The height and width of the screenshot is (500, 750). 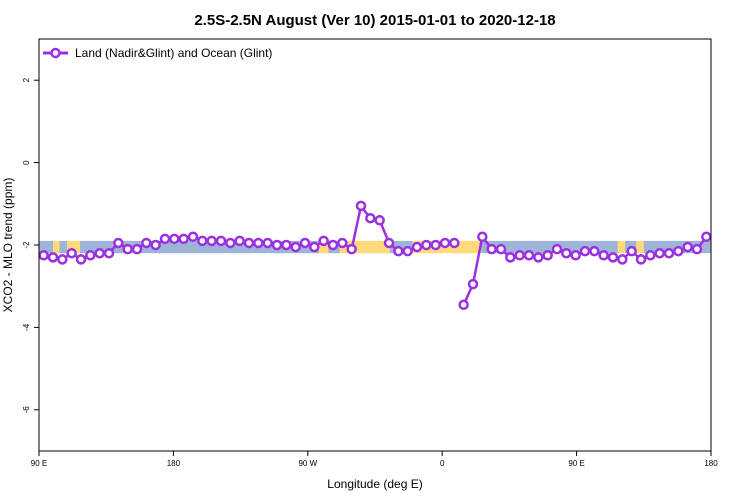 What do you see at coordinates (26, 410) in the screenshot?
I see `y-tick-label: -6` at bounding box center [26, 410].